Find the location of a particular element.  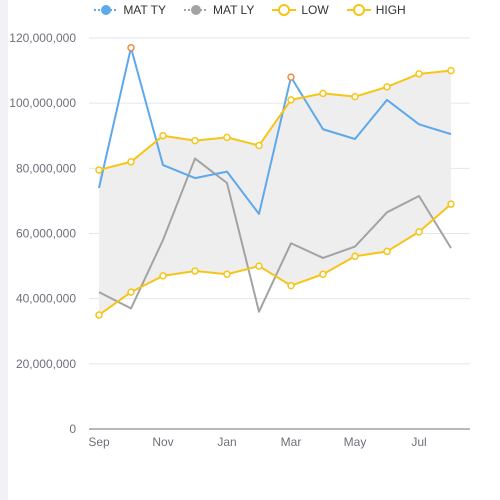

y-tick-label: 100,000,000 is located at coordinates (42, 103).